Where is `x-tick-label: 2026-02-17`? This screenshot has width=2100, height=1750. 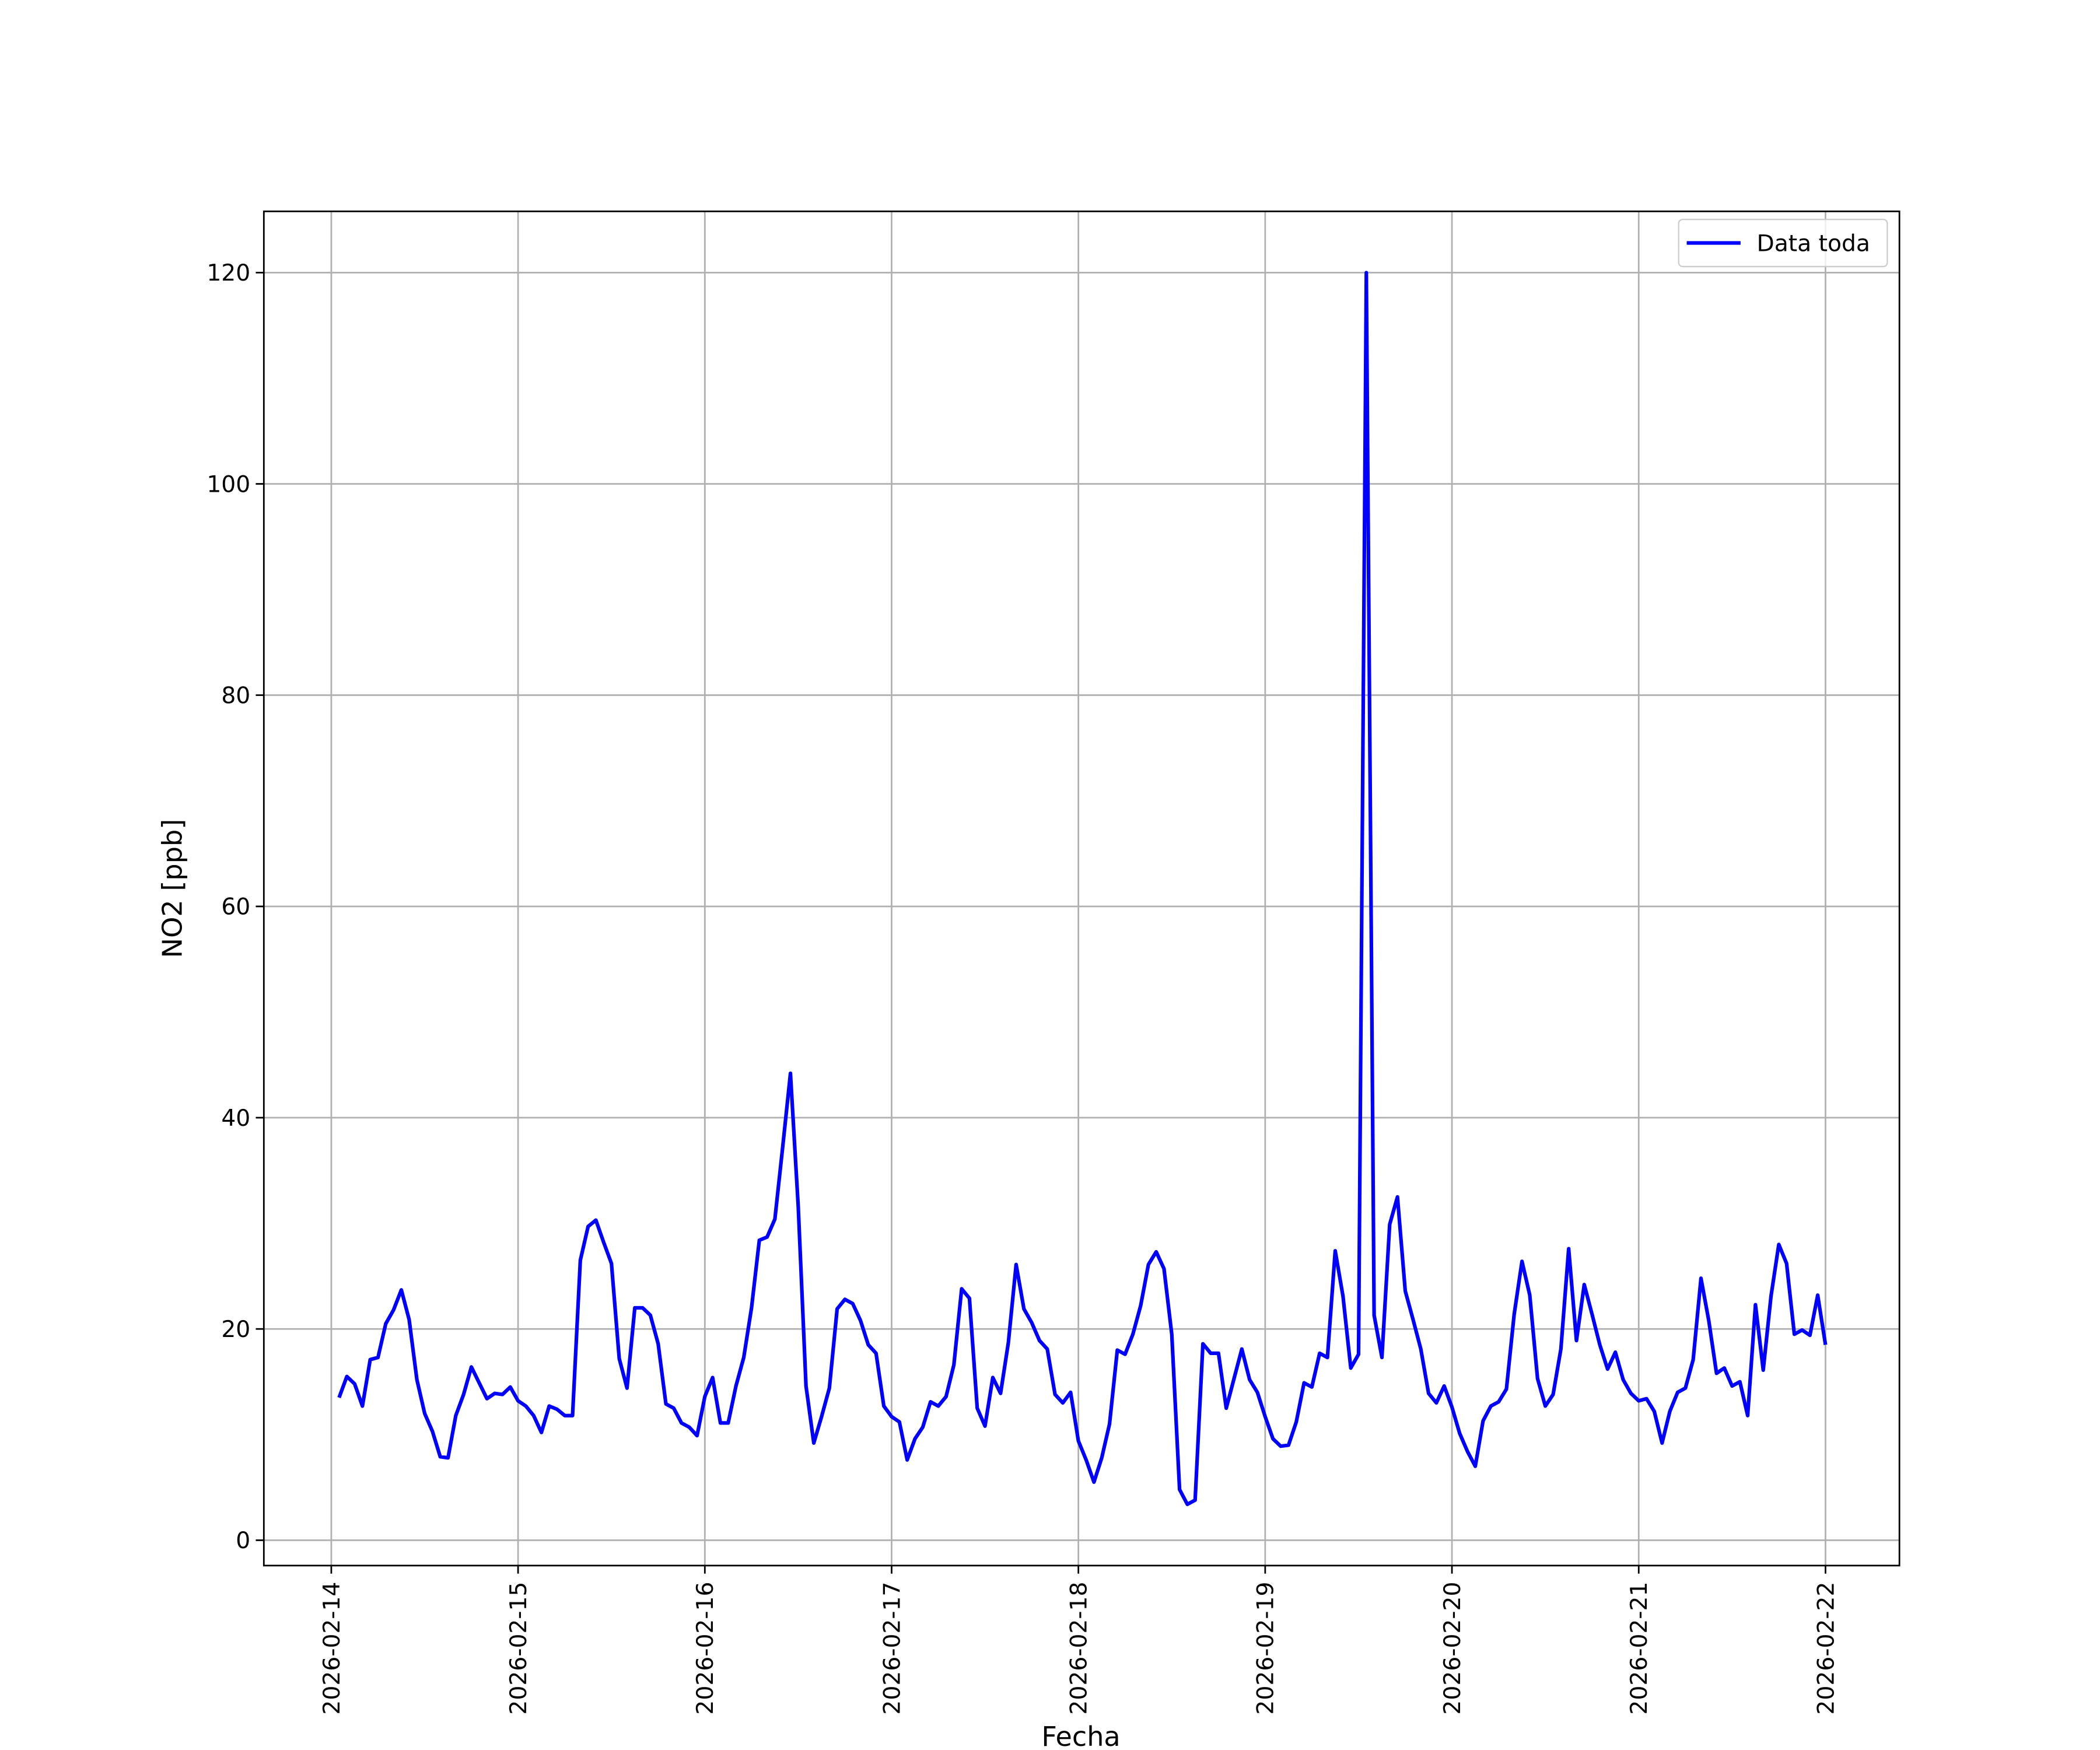
x-tick-label: 2026-02-17 is located at coordinates (892, 1648).